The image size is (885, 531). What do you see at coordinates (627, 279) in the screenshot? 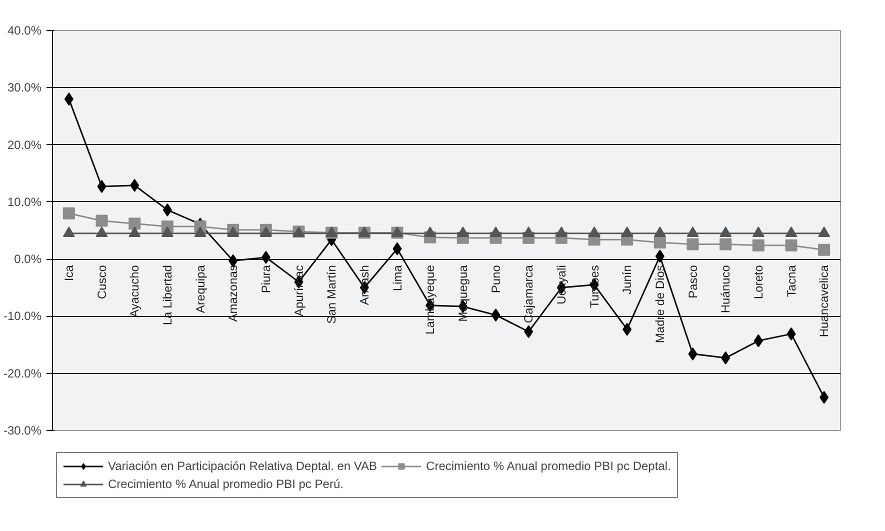
I see `x-tick-label: Junín` at bounding box center [627, 279].